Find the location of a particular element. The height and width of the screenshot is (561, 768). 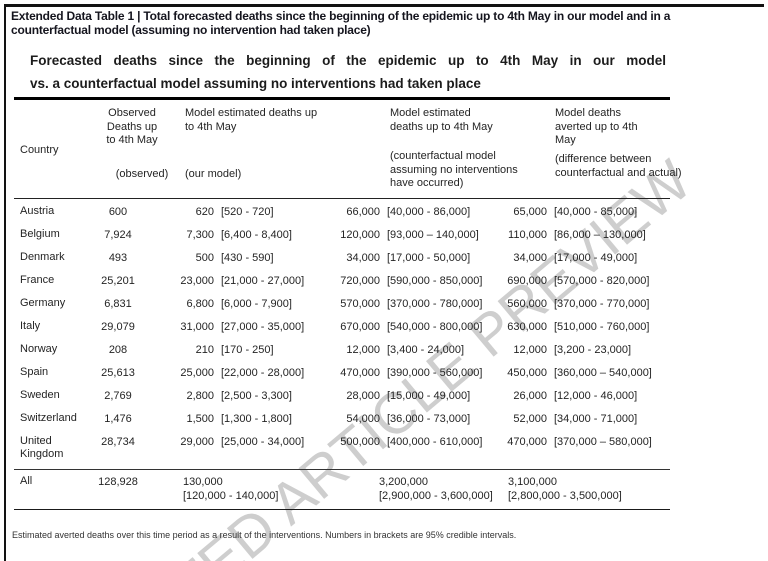

header-observed: Observed Deaths up to 4th May (observed) is located at coordinates (127, 149).